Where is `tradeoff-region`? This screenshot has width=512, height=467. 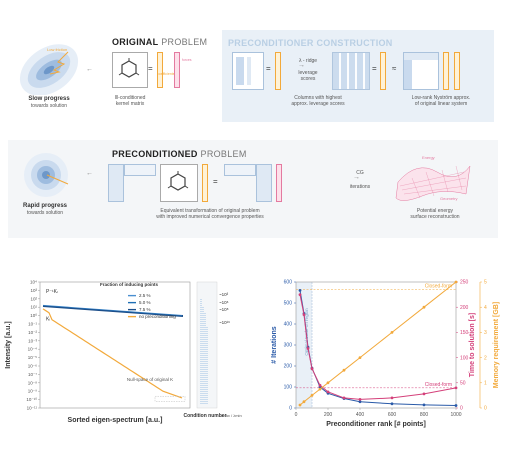 tradeoff-region is located at coordinates (304, 345).